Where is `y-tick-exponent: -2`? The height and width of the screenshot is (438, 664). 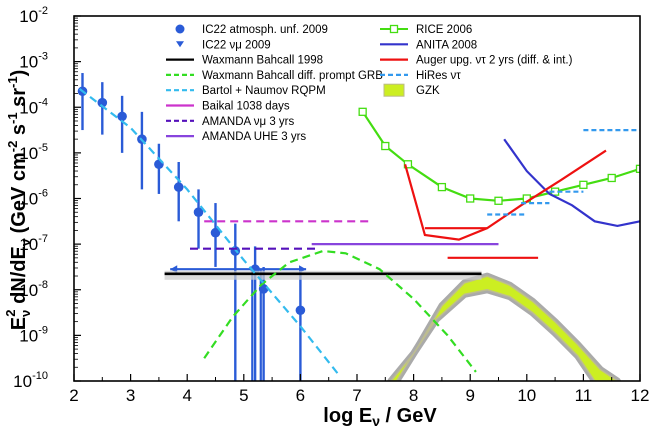
y-tick-exponent: -2 is located at coordinates (43, 11).